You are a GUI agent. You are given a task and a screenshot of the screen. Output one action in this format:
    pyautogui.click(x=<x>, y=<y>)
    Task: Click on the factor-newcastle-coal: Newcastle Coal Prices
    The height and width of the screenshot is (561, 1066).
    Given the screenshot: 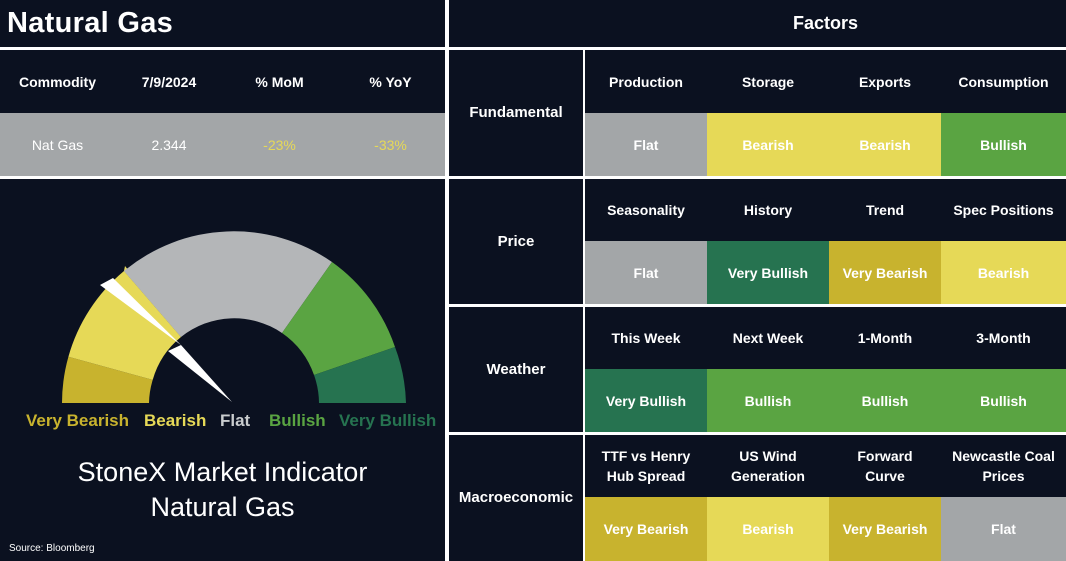 What is the action you would take?
    pyautogui.click(x=1003, y=466)
    